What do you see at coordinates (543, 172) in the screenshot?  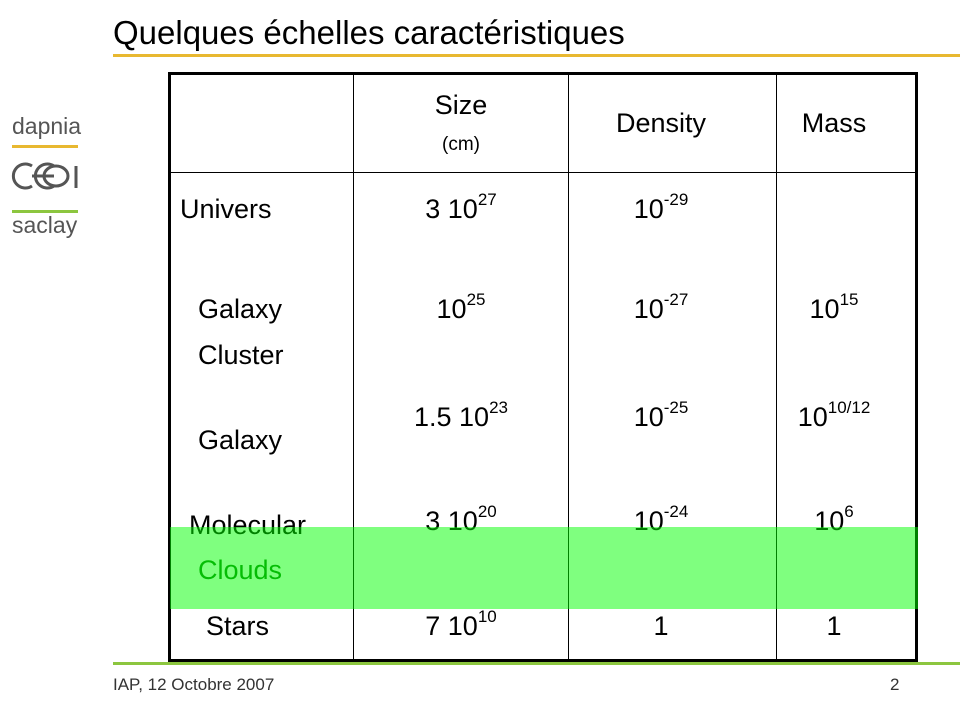 I see `header-divider` at bounding box center [543, 172].